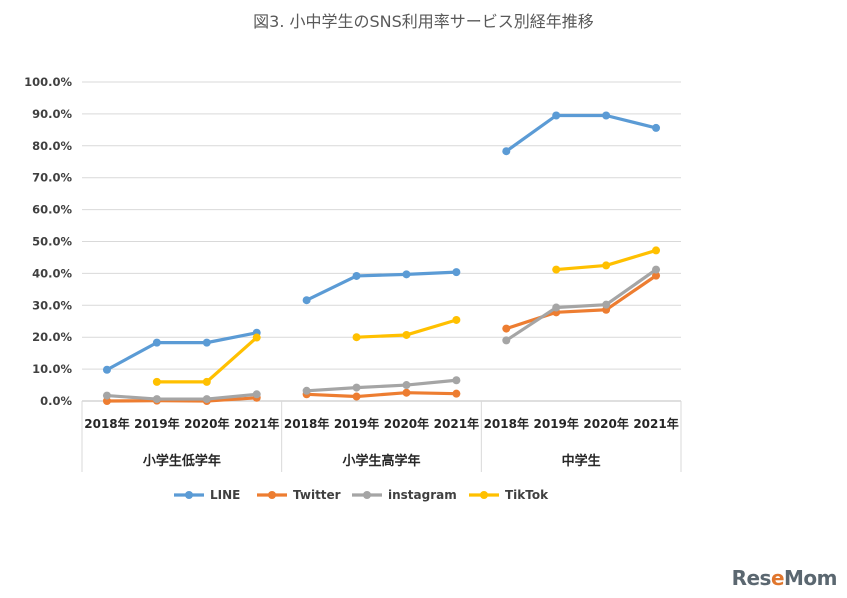  Describe the element at coordinates (52, 369) in the screenshot. I see `y-tick-label: 10.0%` at that location.